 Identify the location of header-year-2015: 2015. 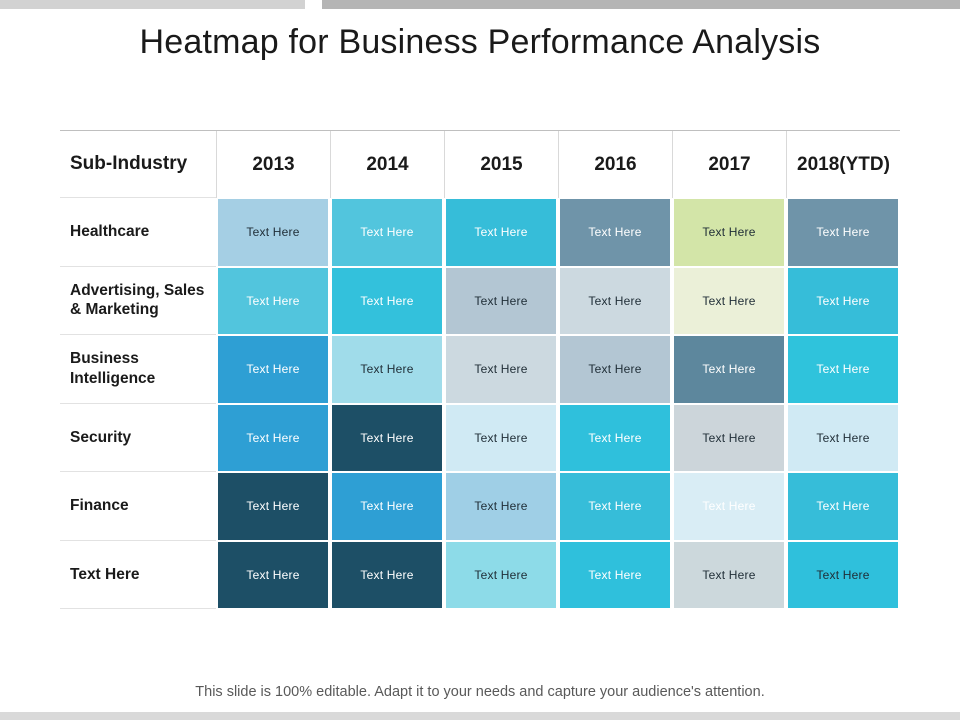
(501, 164).